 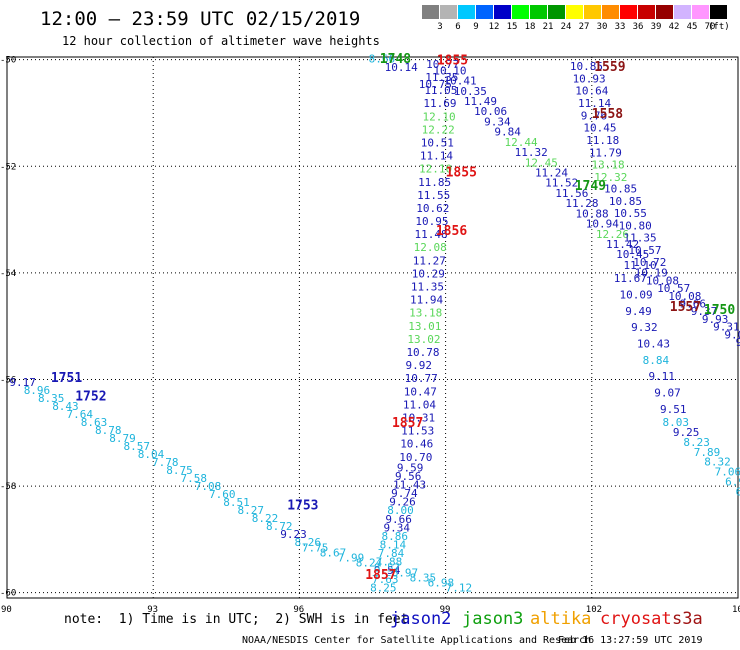 What do you see at coordinates (685, 307) in the screenshot?
I see `pass-time-label: 1557` at bounding box center [685, 307].